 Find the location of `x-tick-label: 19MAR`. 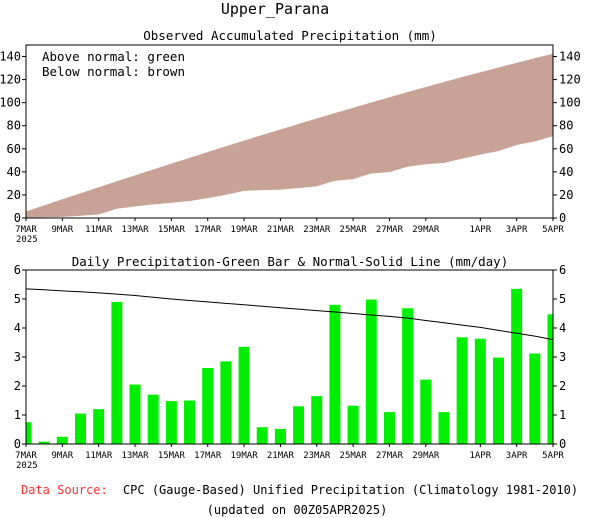

x-tick-label: 19MAR is located at coordinates (245, 230).